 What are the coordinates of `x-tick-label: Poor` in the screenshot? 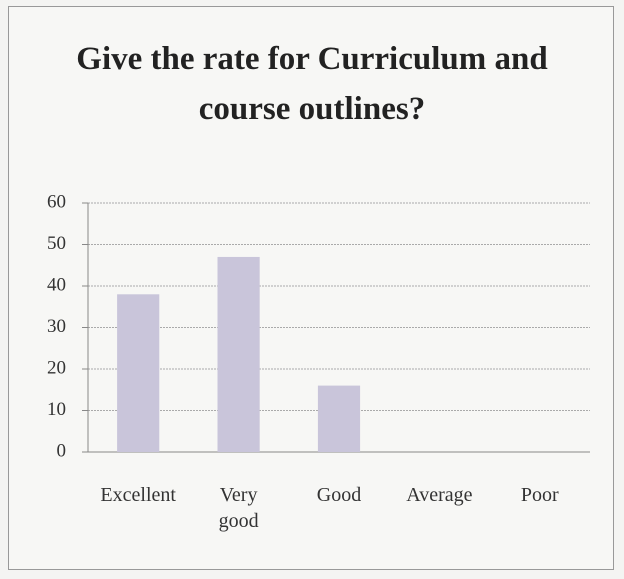 It's located at (539, 495).